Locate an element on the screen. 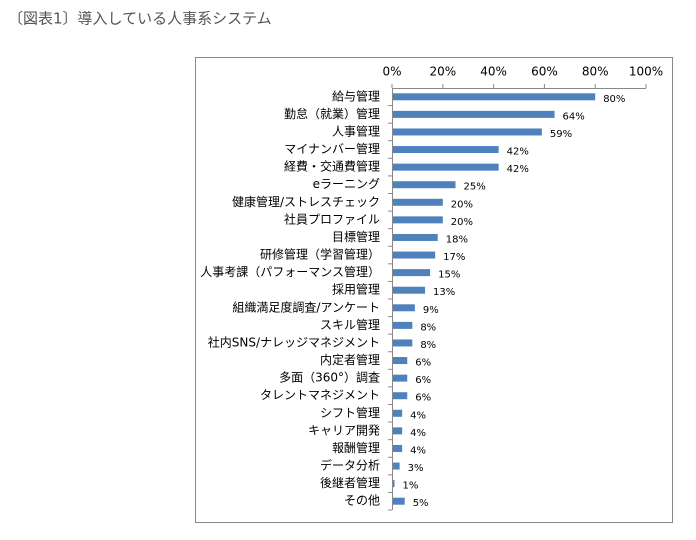  x-tick-label: 60% is located at coordinates (544, 72).